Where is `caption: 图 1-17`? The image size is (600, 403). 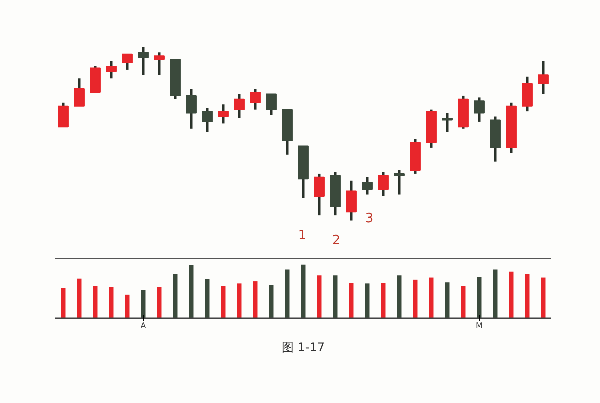 caption: 图 1-17 is located at coordinates (304, 347).